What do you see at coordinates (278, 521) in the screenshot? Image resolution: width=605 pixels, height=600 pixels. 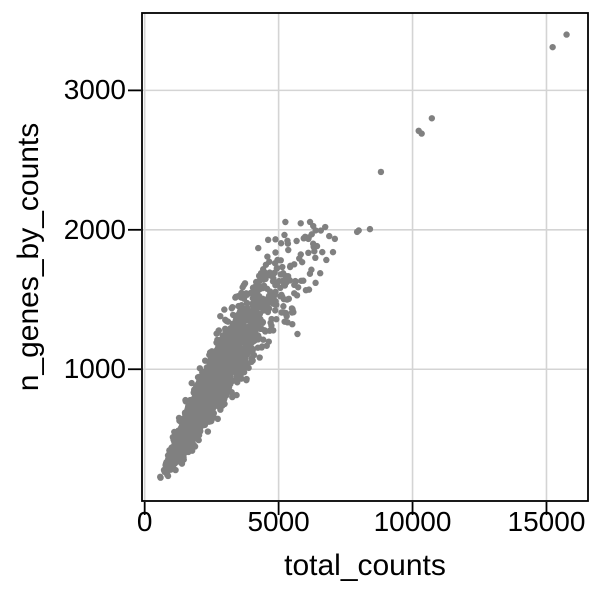 I see `x-tick-label: 5000` at bounding box center [278, 521].